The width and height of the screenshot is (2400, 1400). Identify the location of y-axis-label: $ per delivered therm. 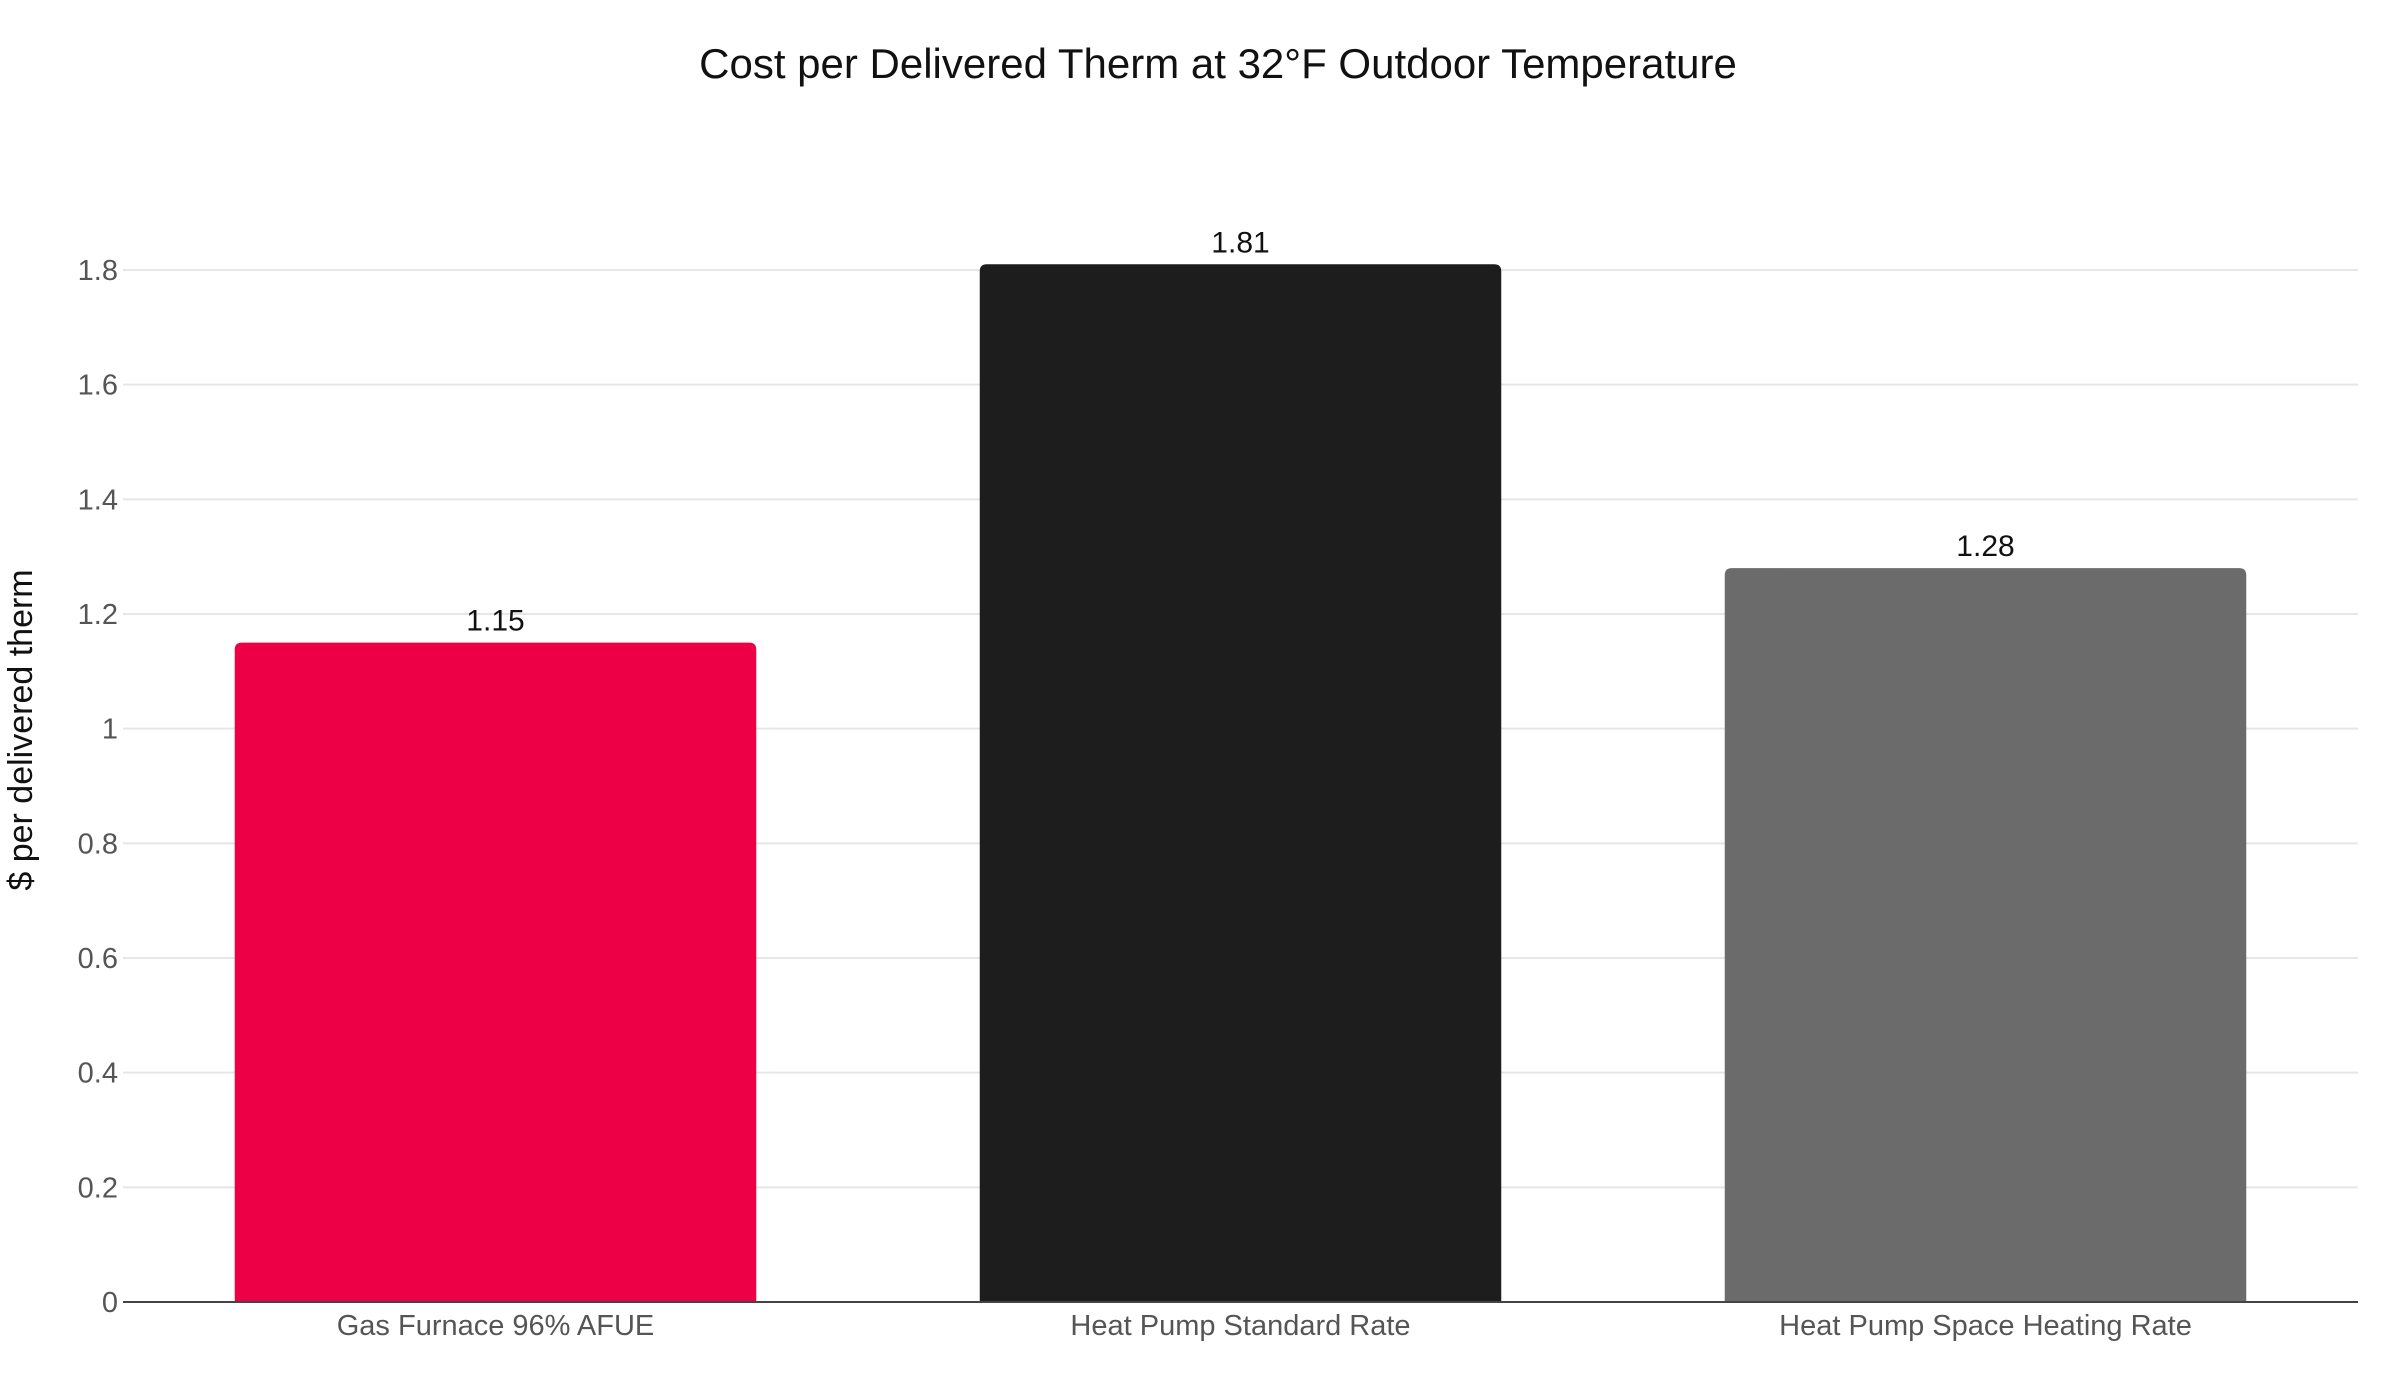
(21, 729).